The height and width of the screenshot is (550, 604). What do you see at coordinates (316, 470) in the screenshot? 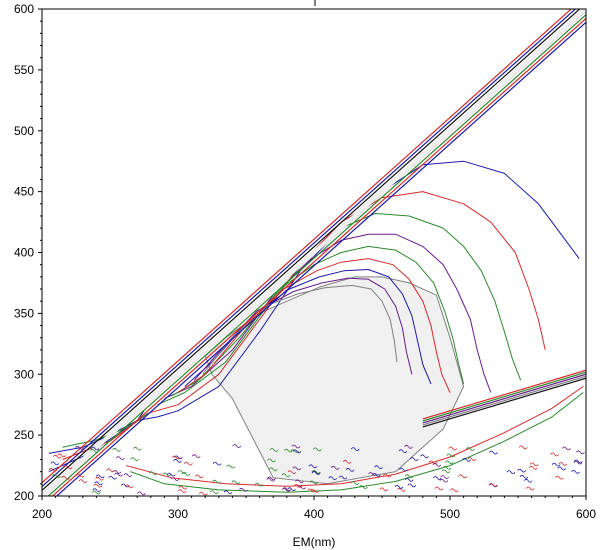
I see `noise-texture` at bounding box center [316, 470].